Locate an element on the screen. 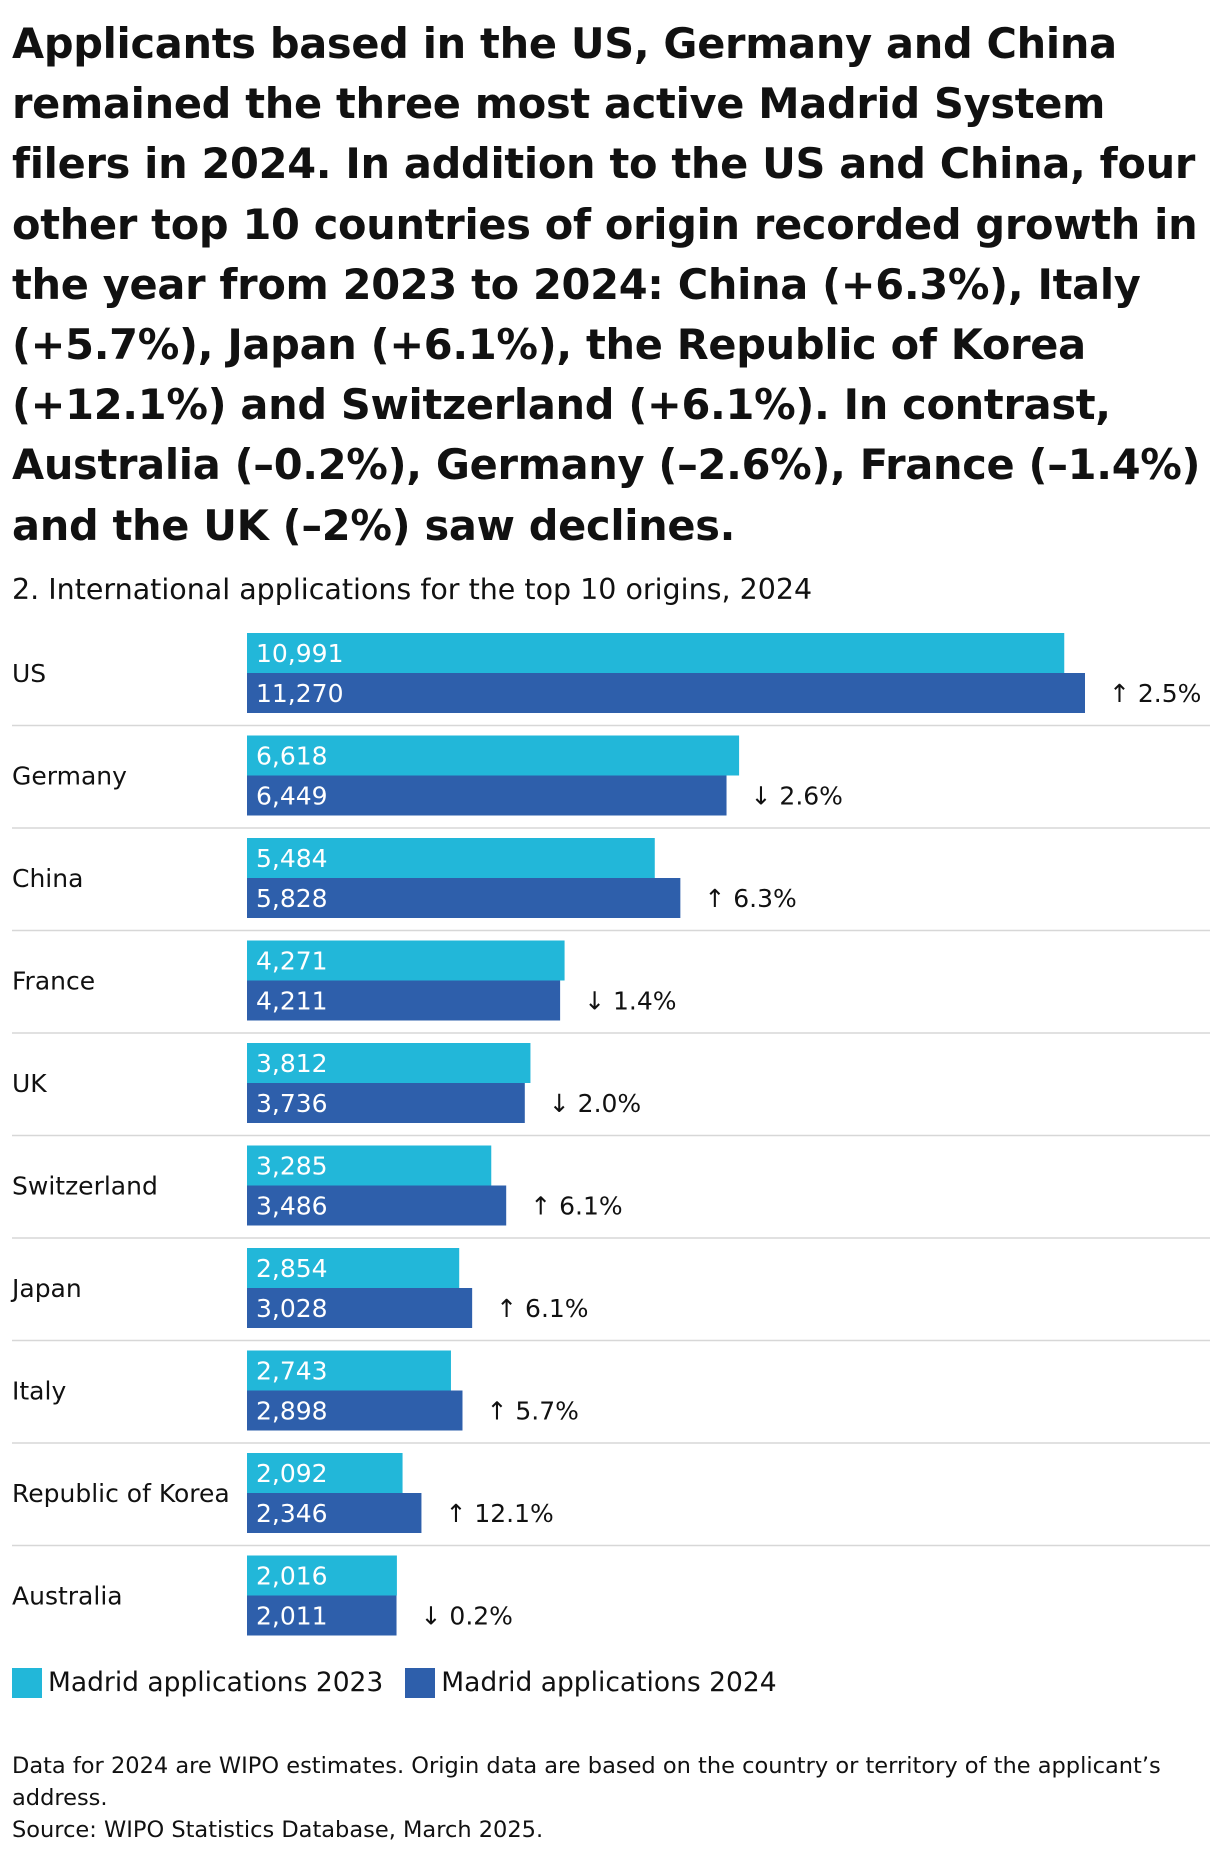 This screenshot has width=1220, height=1854. bar-republic-of-korea-2023 is located at coordinates (325, 1473).